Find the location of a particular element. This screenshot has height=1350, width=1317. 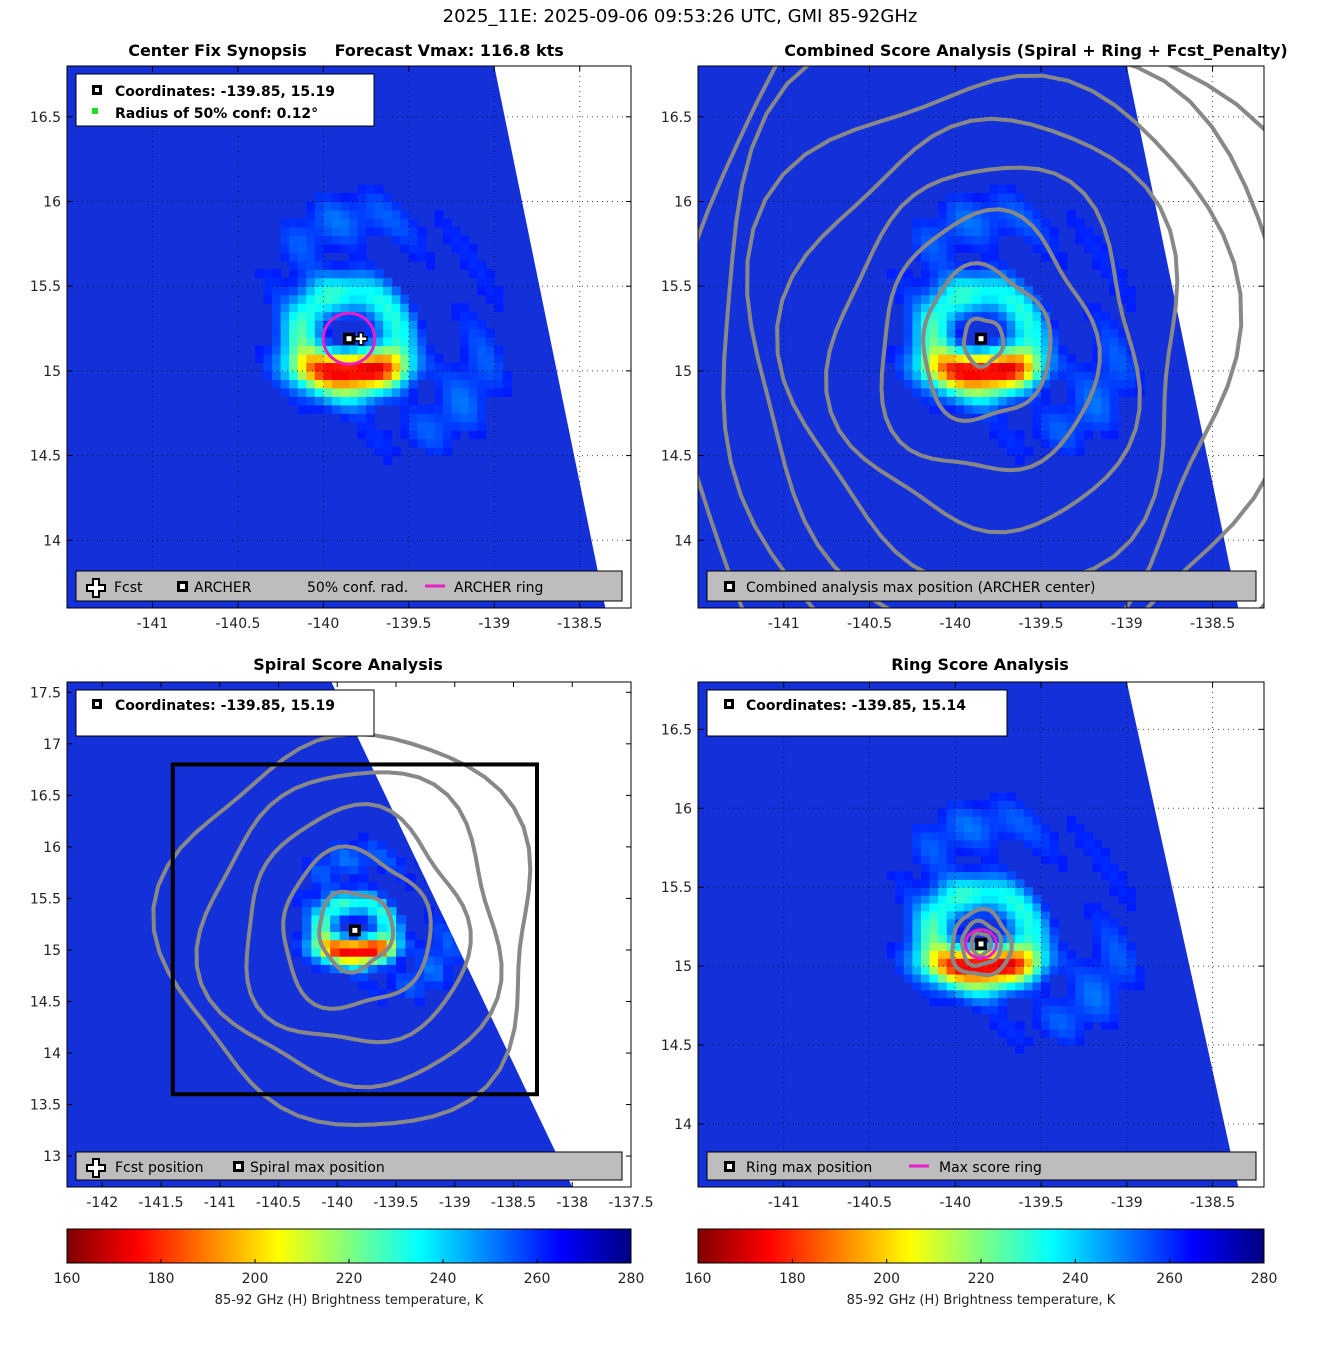

info-box-frame is located at coordinates (225, 713).